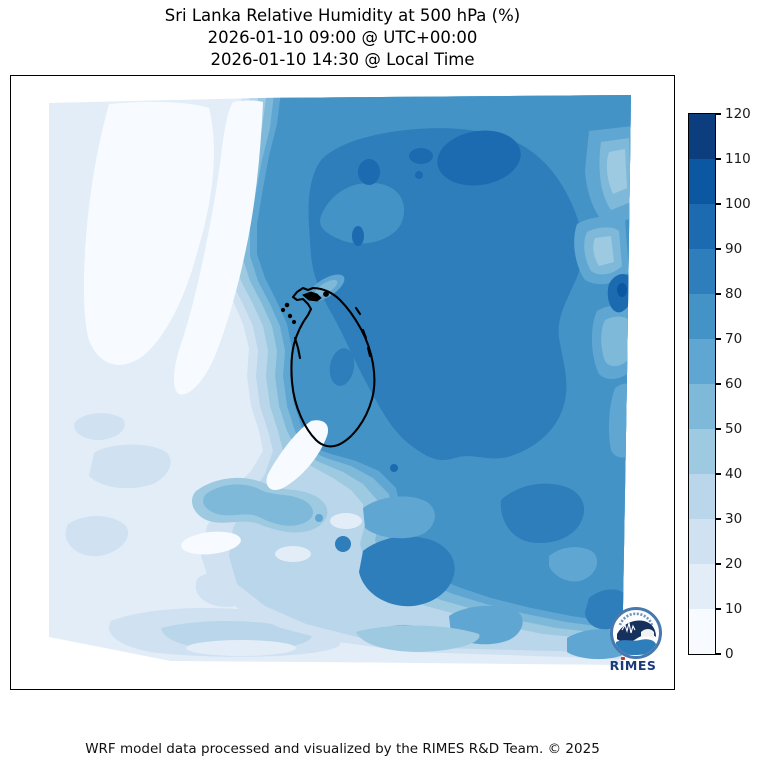 The image size is (760, 776). Describe the element at coordinates (734, 383) in the screenshot. I see `colorbar-tick-label: 60` at that location.